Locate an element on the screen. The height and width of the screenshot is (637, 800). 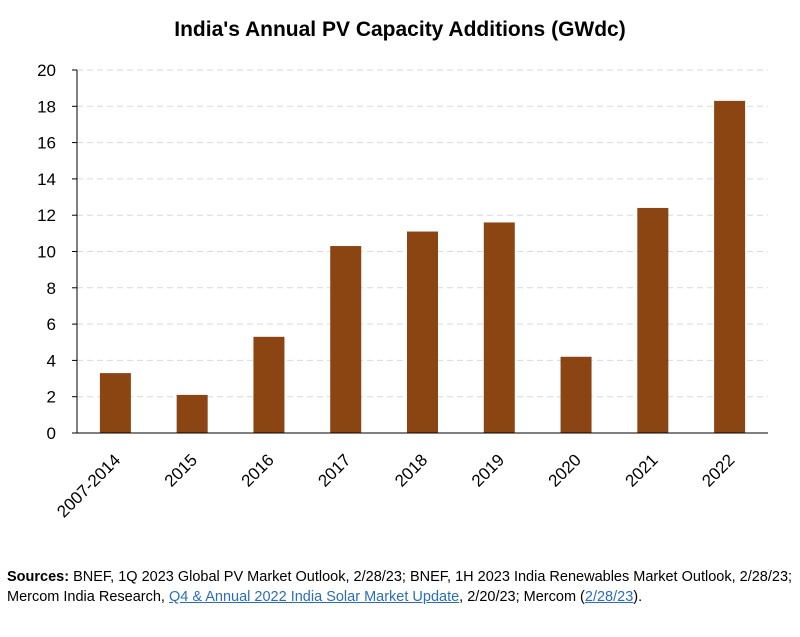
y-tick-label: 8 is located at coordinates (51, 288).